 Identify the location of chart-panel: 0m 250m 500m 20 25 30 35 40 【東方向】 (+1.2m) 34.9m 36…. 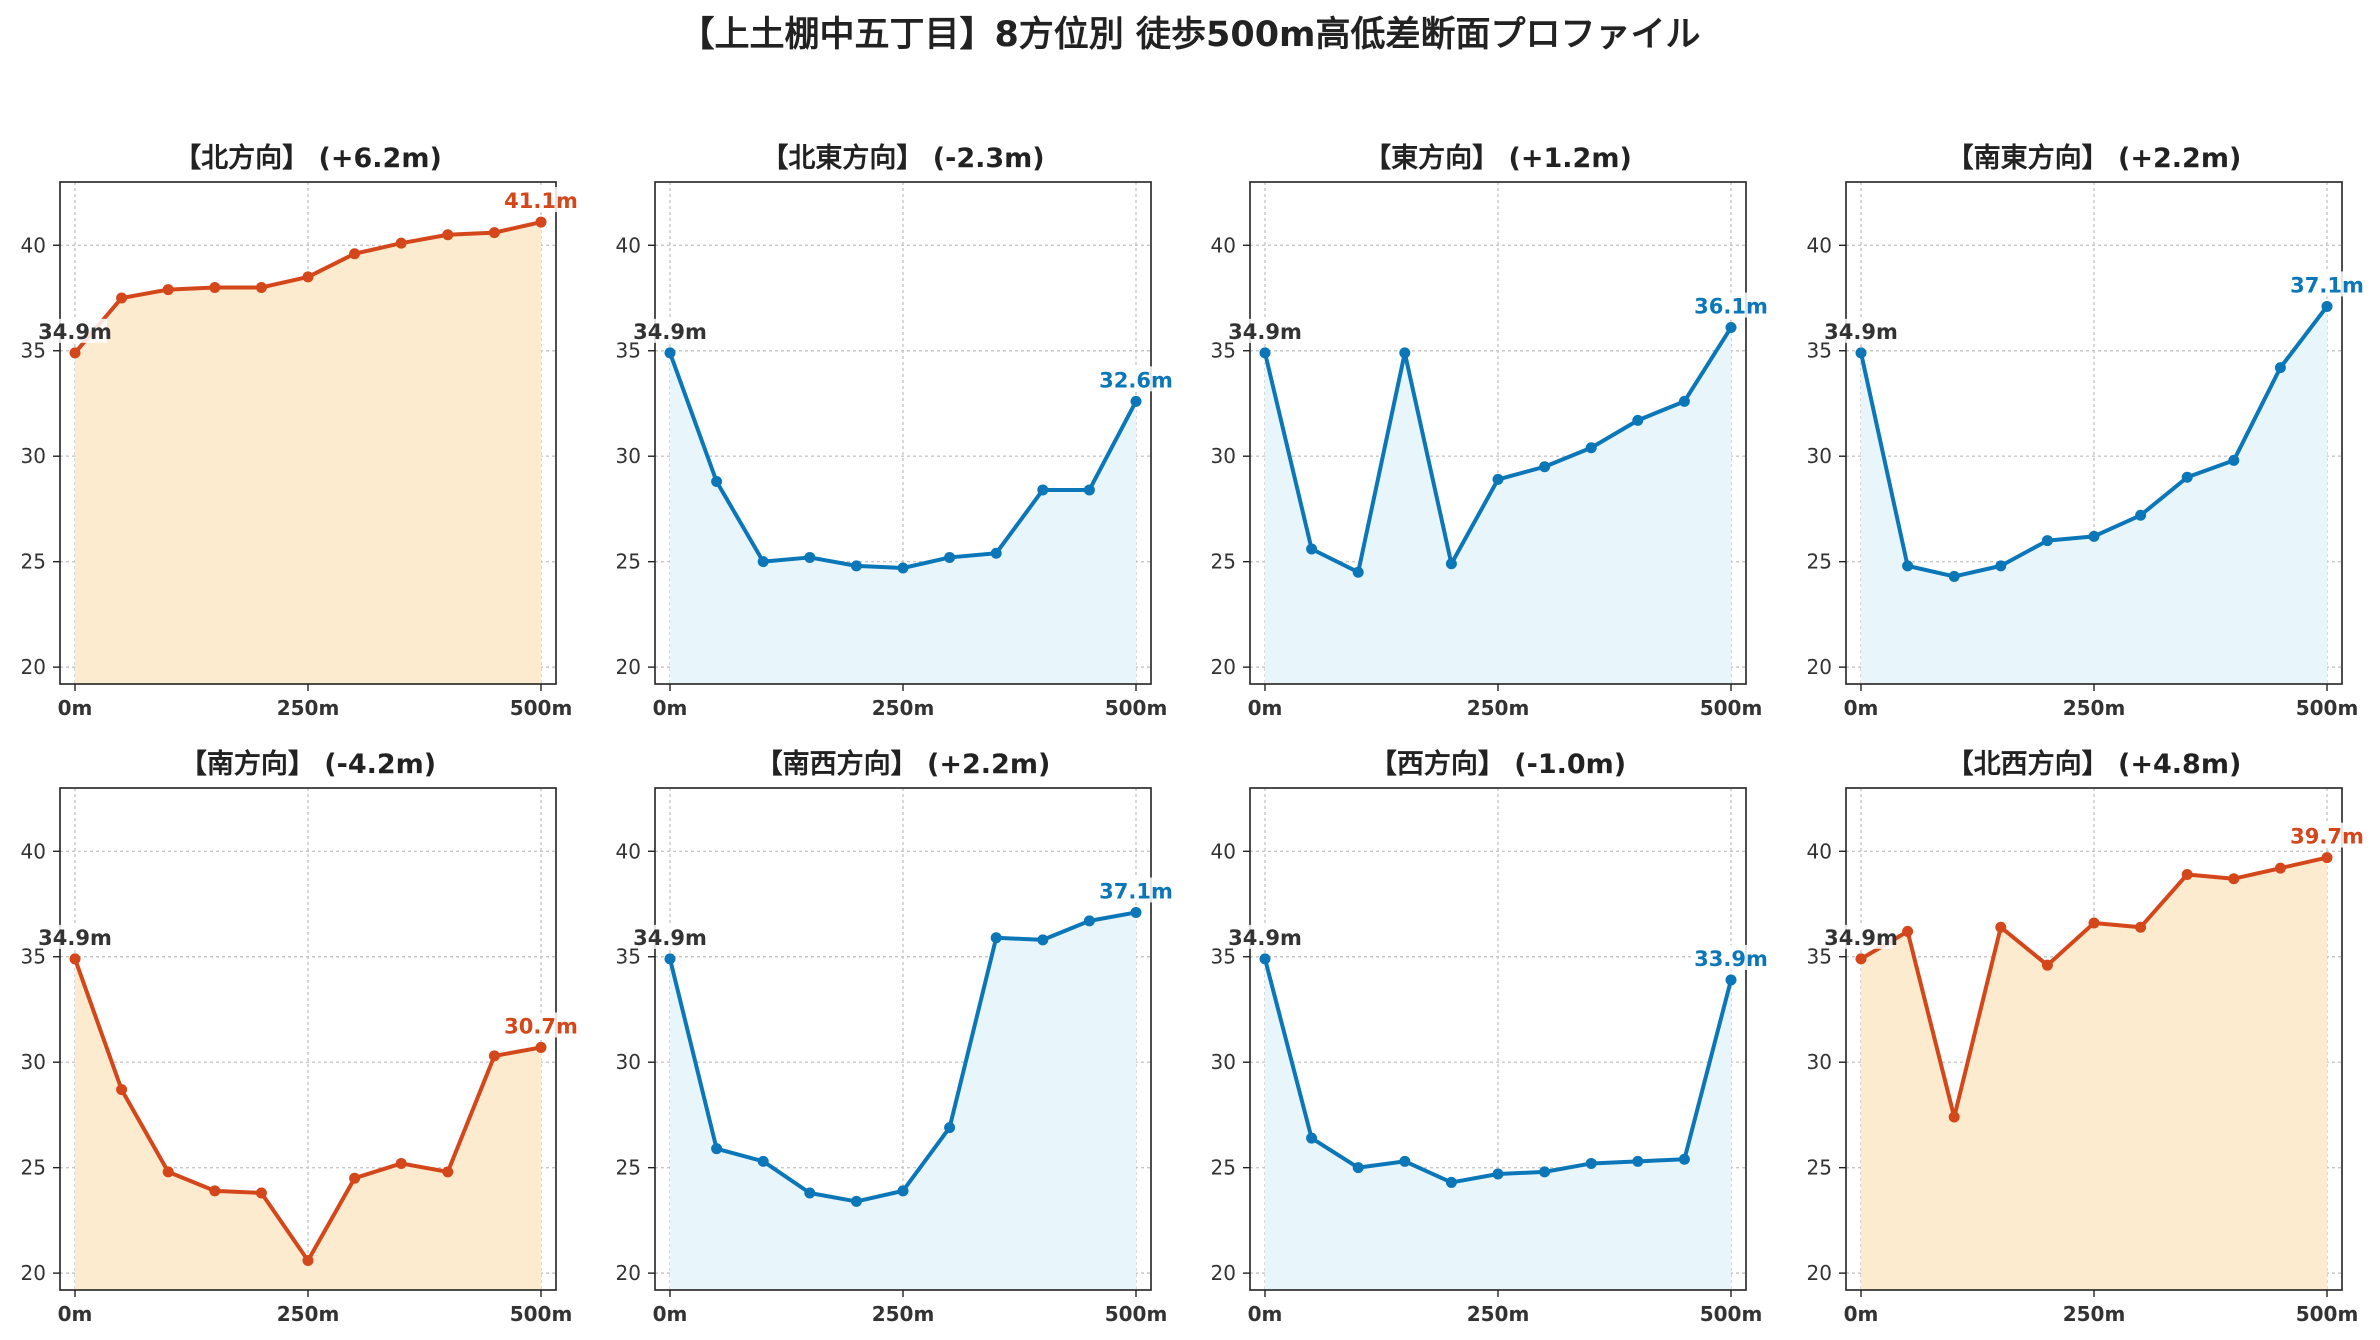
(1491, 431).